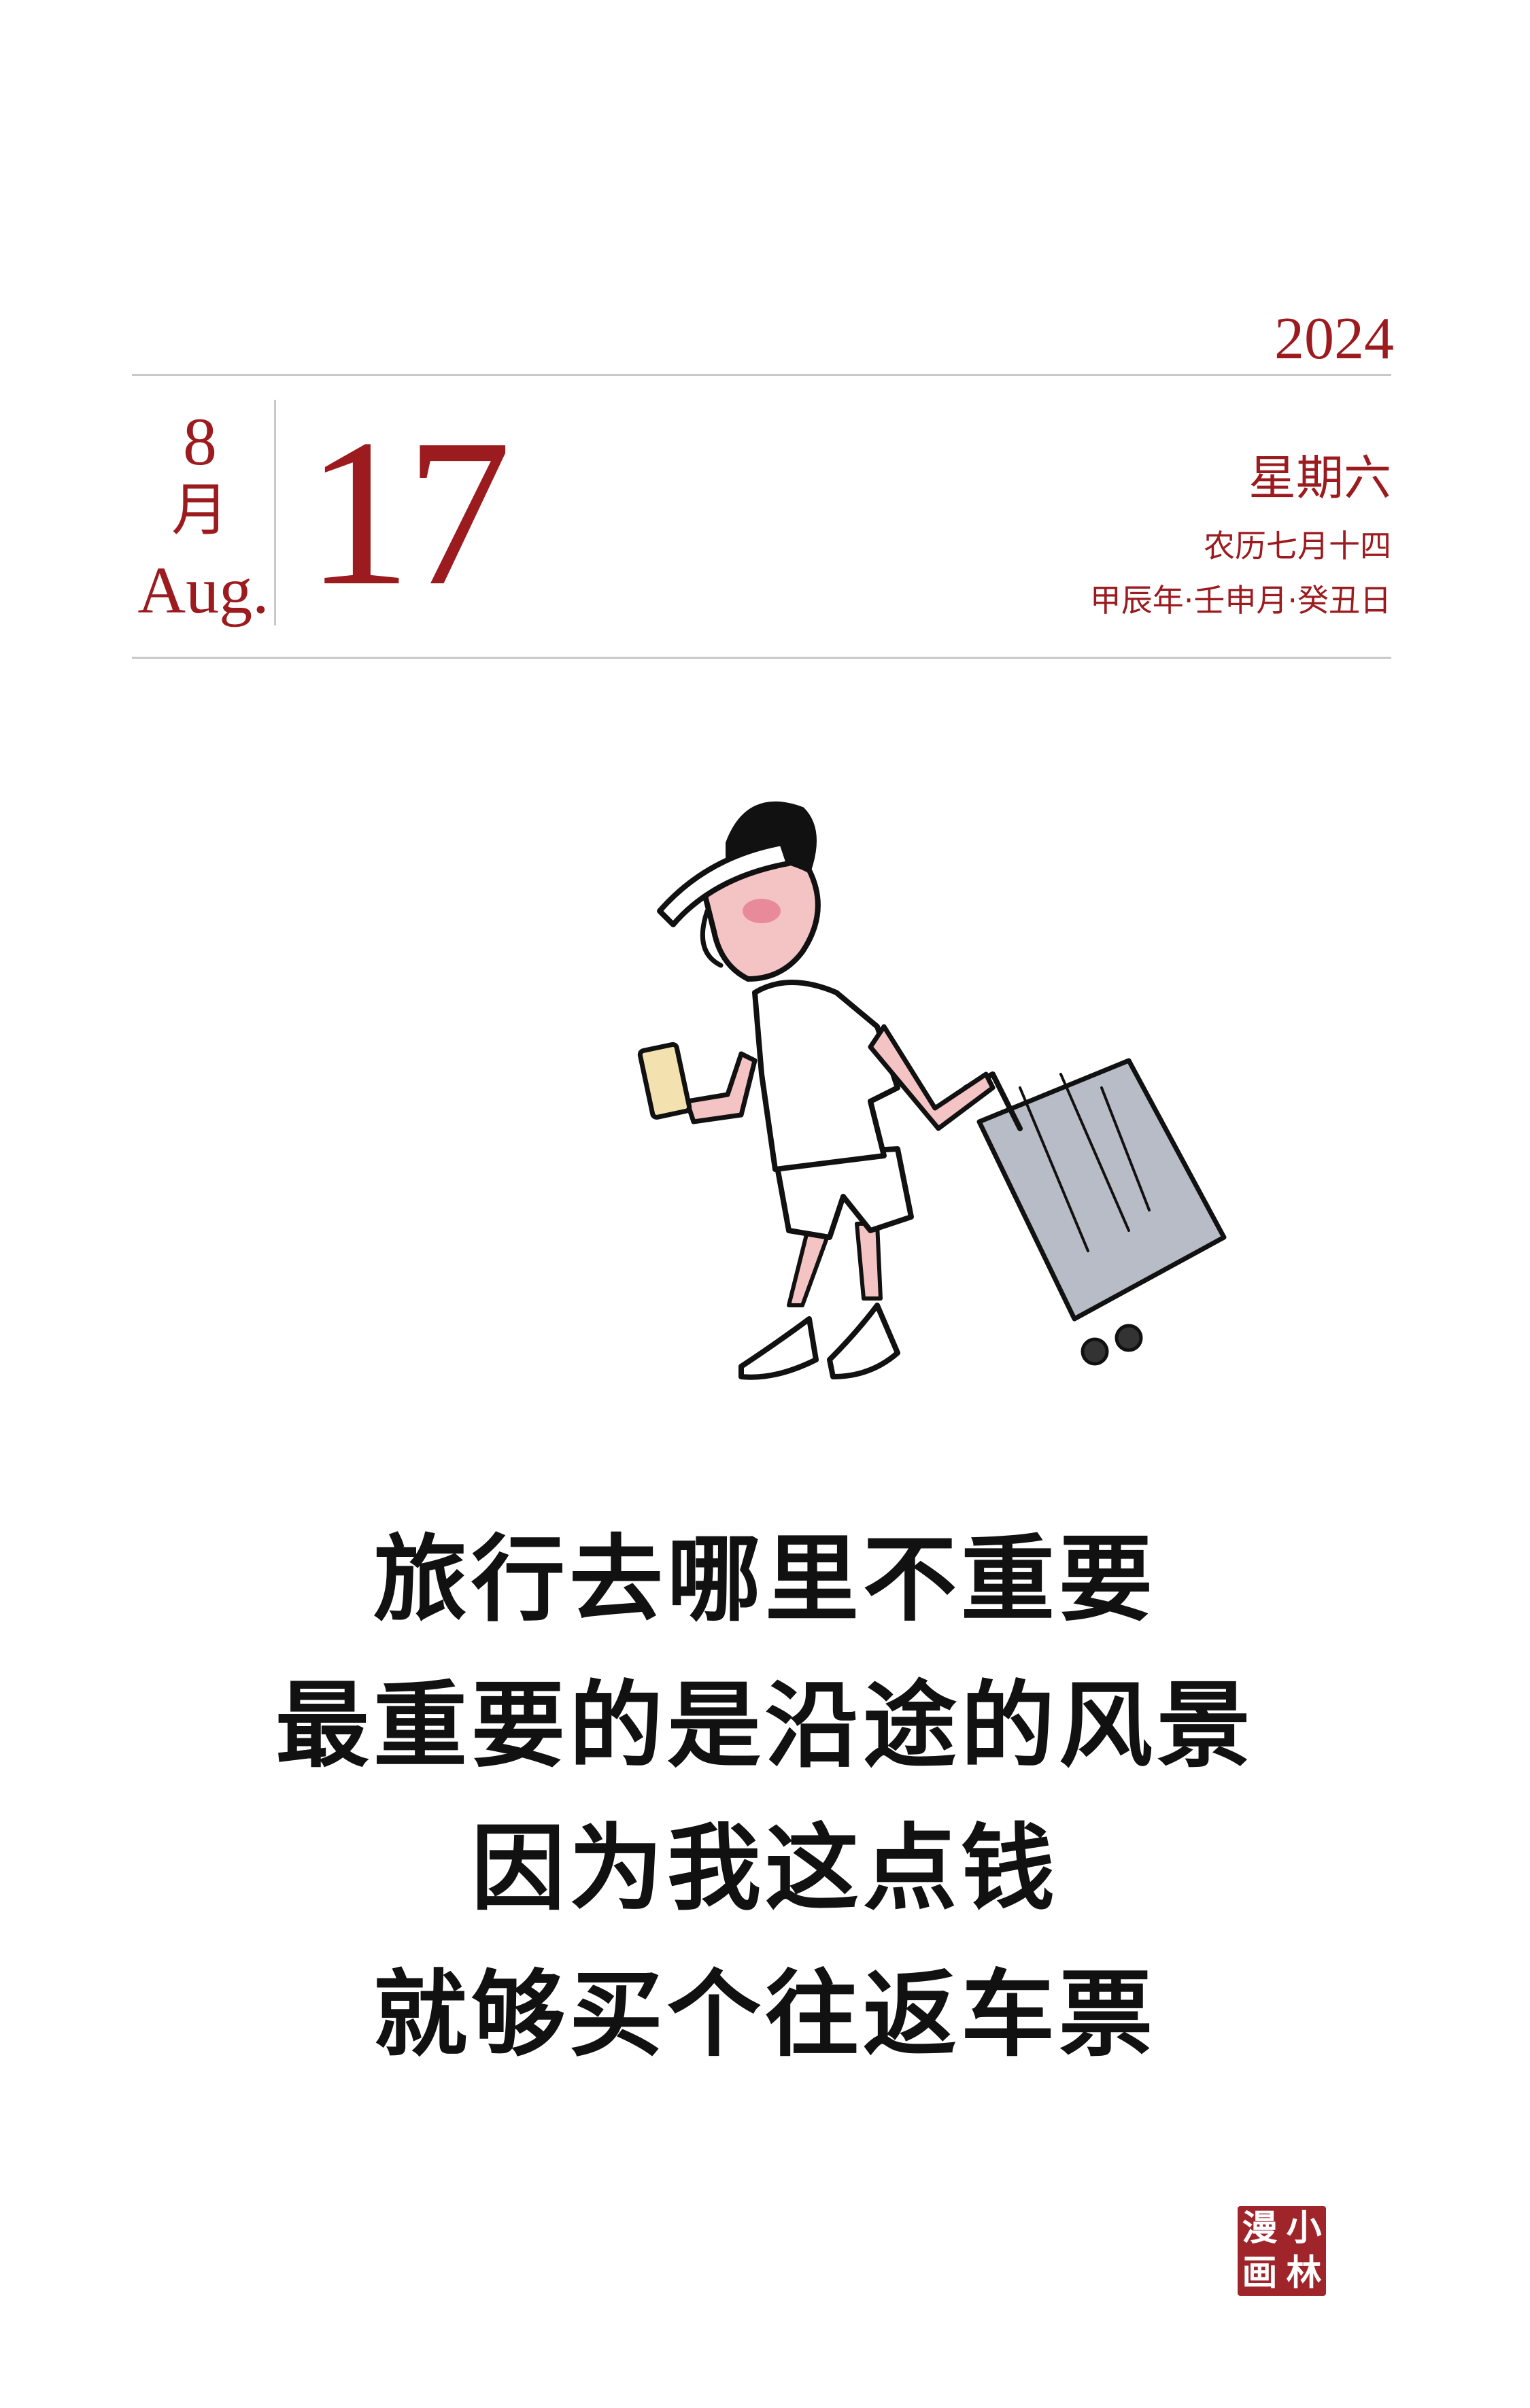 The height and width of the screenshot is (2408, 1530). I want to click on traveler-with-suitcase-illustration, so click(932, 1090).